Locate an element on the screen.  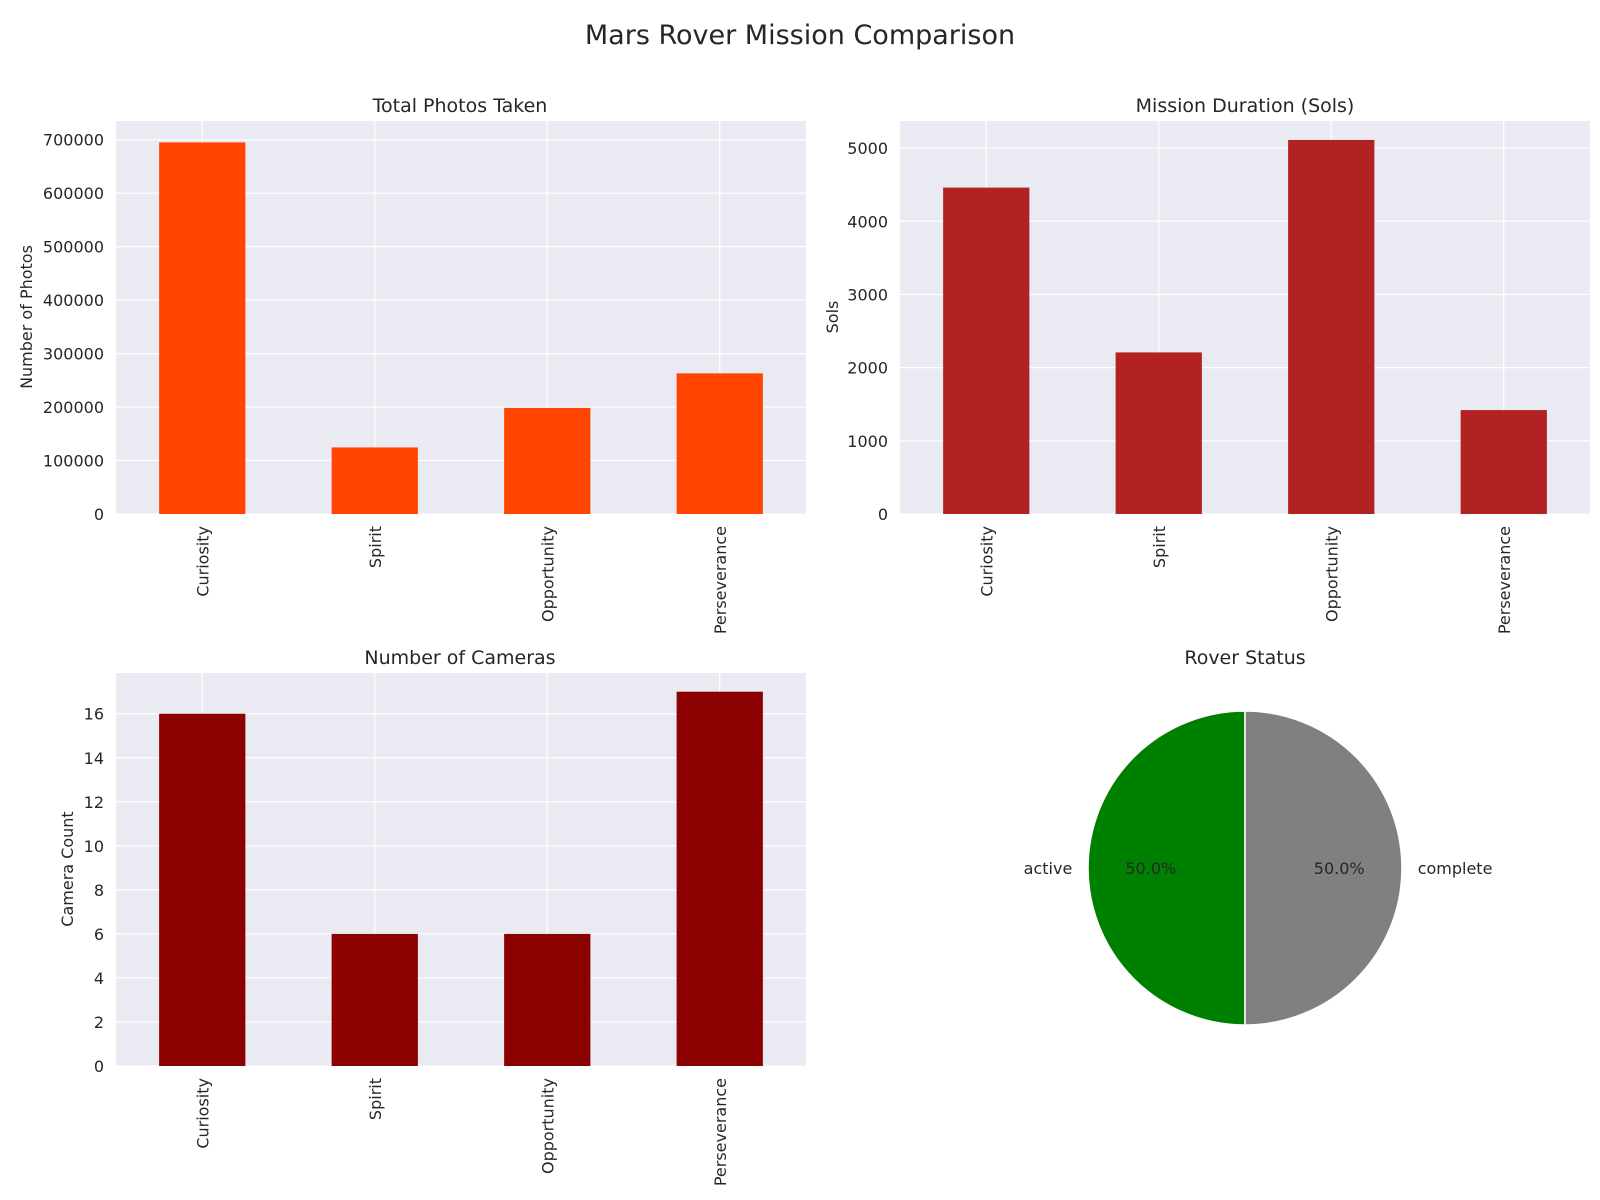
photos-bar-opportunity is located at coordinates (547, 460).